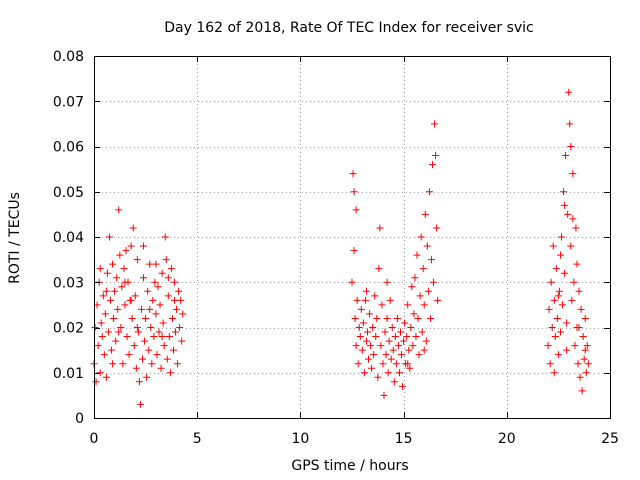 This screenshot has height=480, width=640. I want to click on x-axis-label: GPS time / hours, so click(349, 466).